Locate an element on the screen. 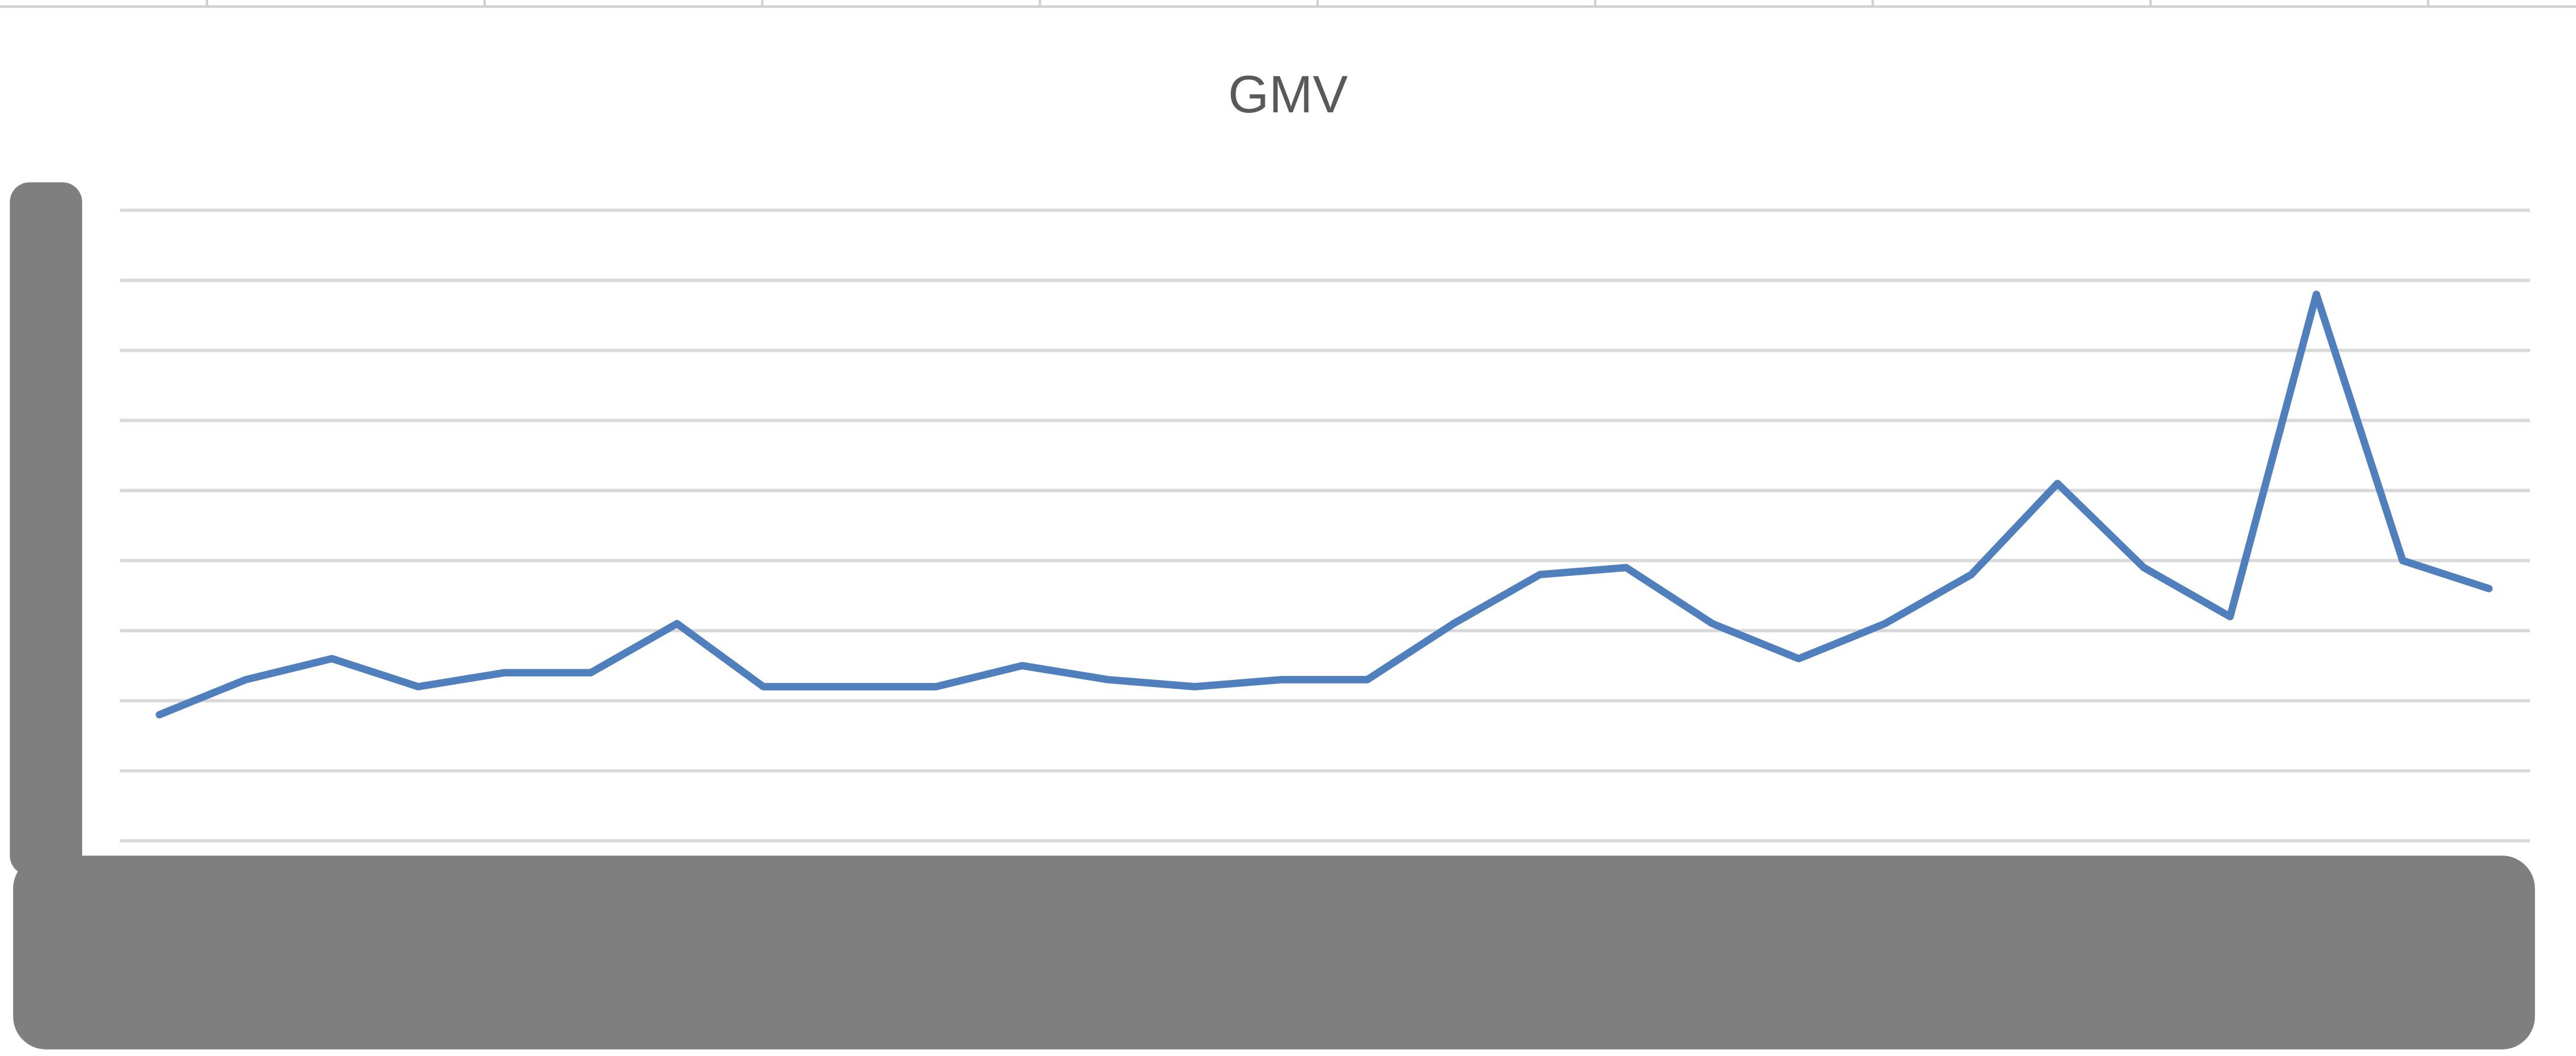 The image size is (2576, 1056). redacted-y-axis is located at coordinates (45, 529).